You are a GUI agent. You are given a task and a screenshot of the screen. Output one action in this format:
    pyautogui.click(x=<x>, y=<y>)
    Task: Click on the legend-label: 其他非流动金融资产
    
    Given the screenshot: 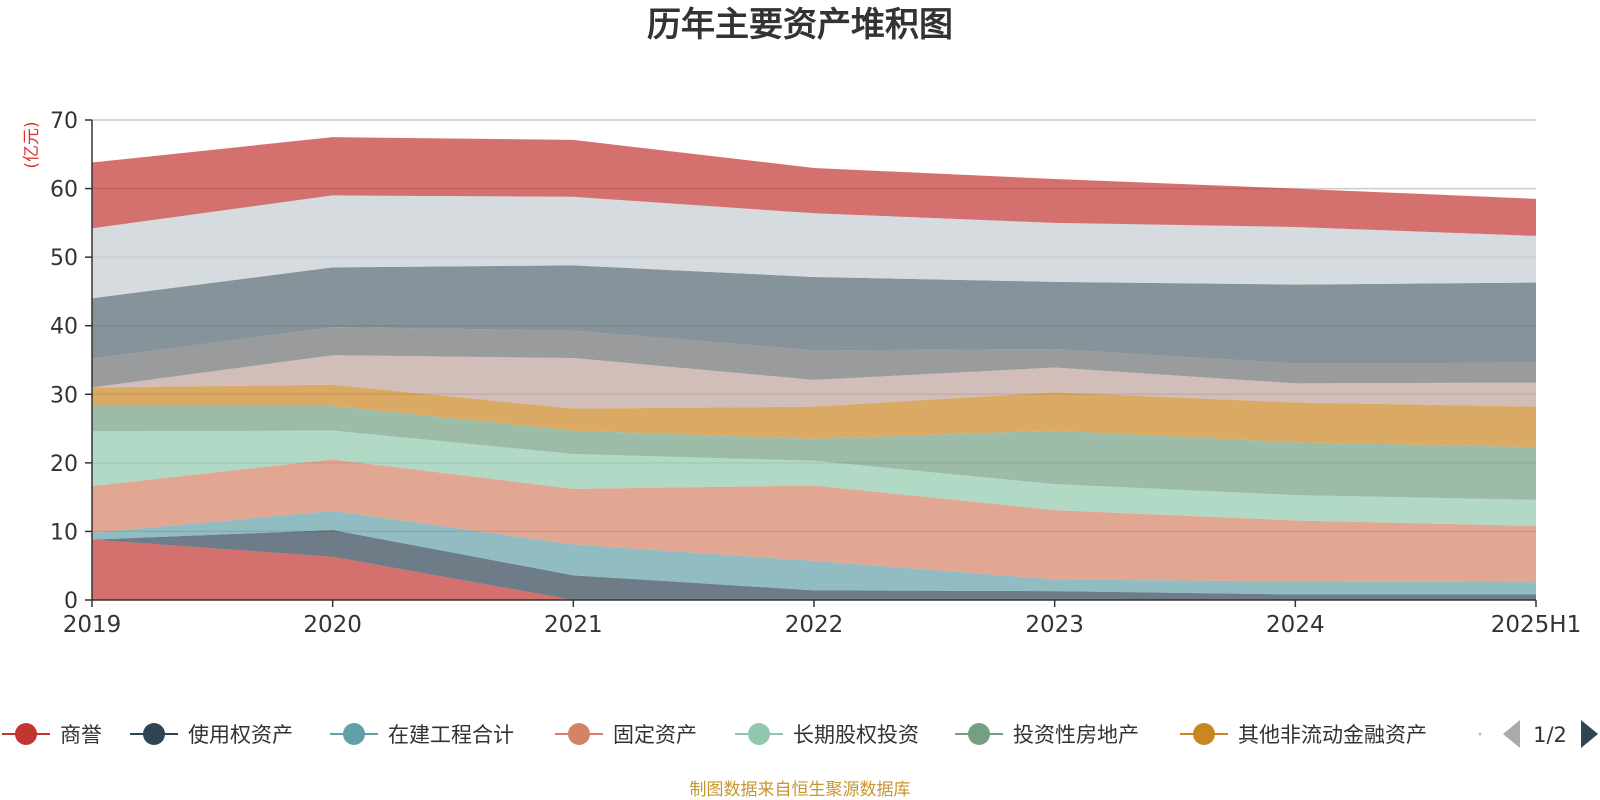 What is the action you would take?
    pyautogui.click(x=1332, y=735)
    